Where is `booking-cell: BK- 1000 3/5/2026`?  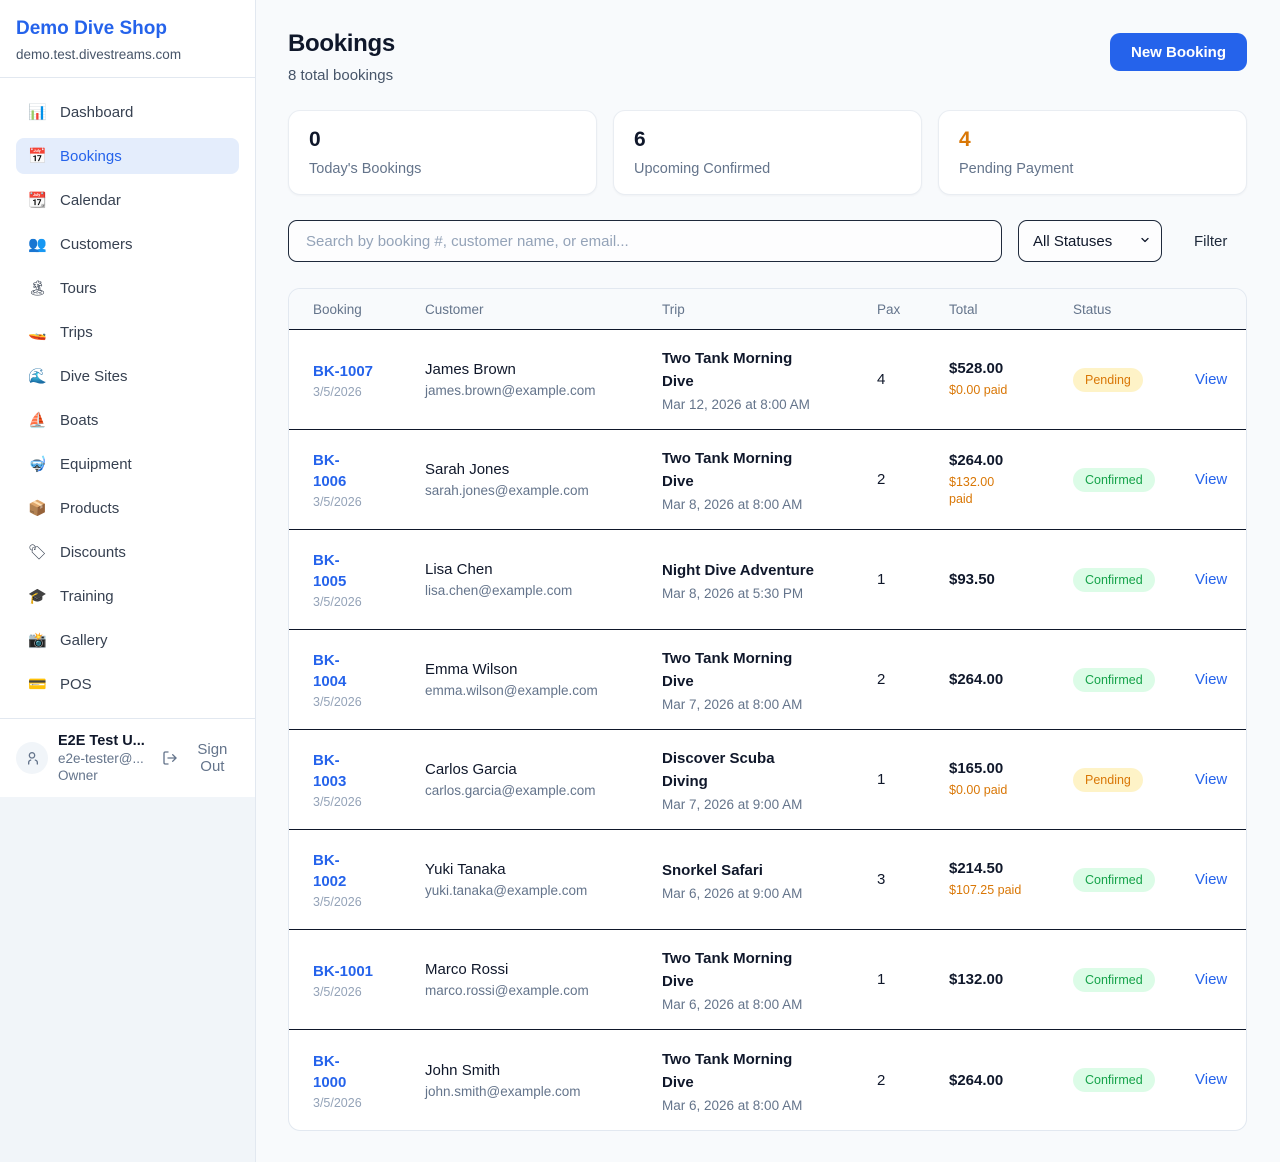
booking-cell: BK- 1000 3/5/2026 is located at coordinates (357, 1080).